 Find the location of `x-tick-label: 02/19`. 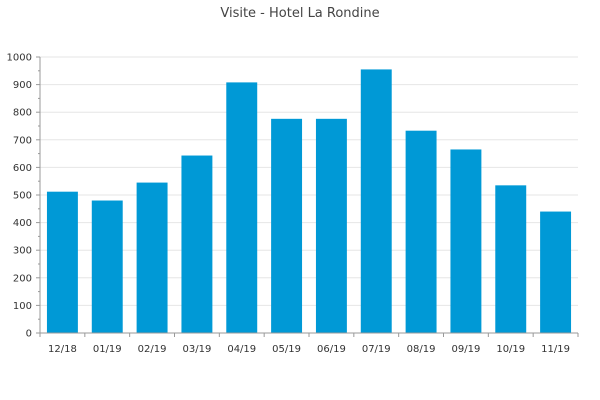

x-tick-label: 02/19 is located at coordinates (152, 349).